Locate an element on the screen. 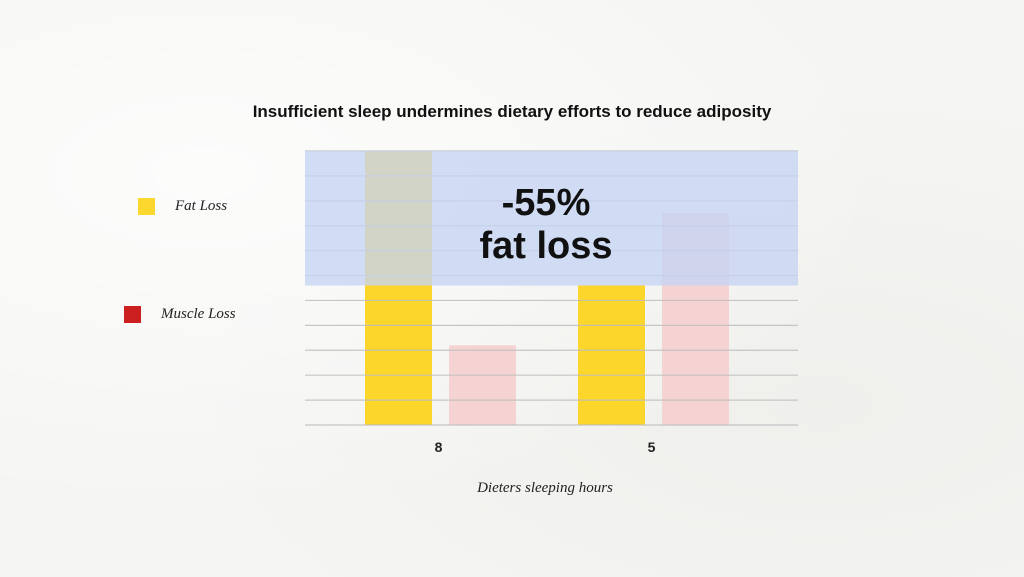  legend-swatch-fat-loss is located at coordinates (146, 206).